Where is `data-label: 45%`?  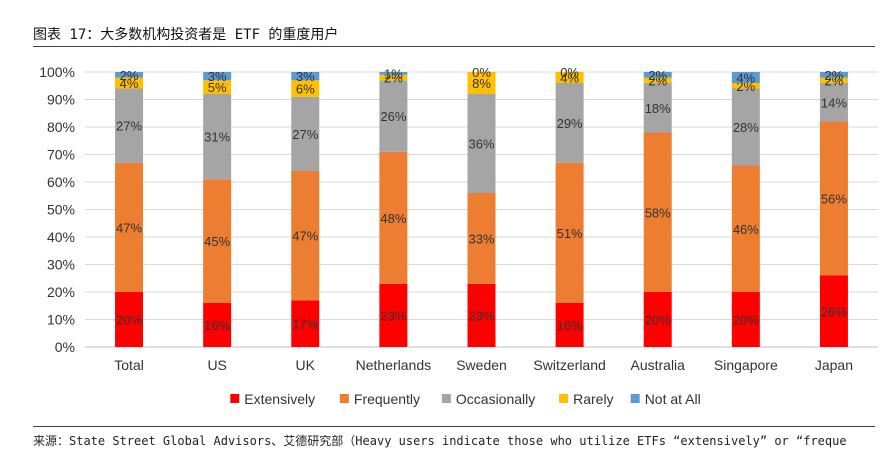
data-label: 45% is located at coordinates (217, 241).